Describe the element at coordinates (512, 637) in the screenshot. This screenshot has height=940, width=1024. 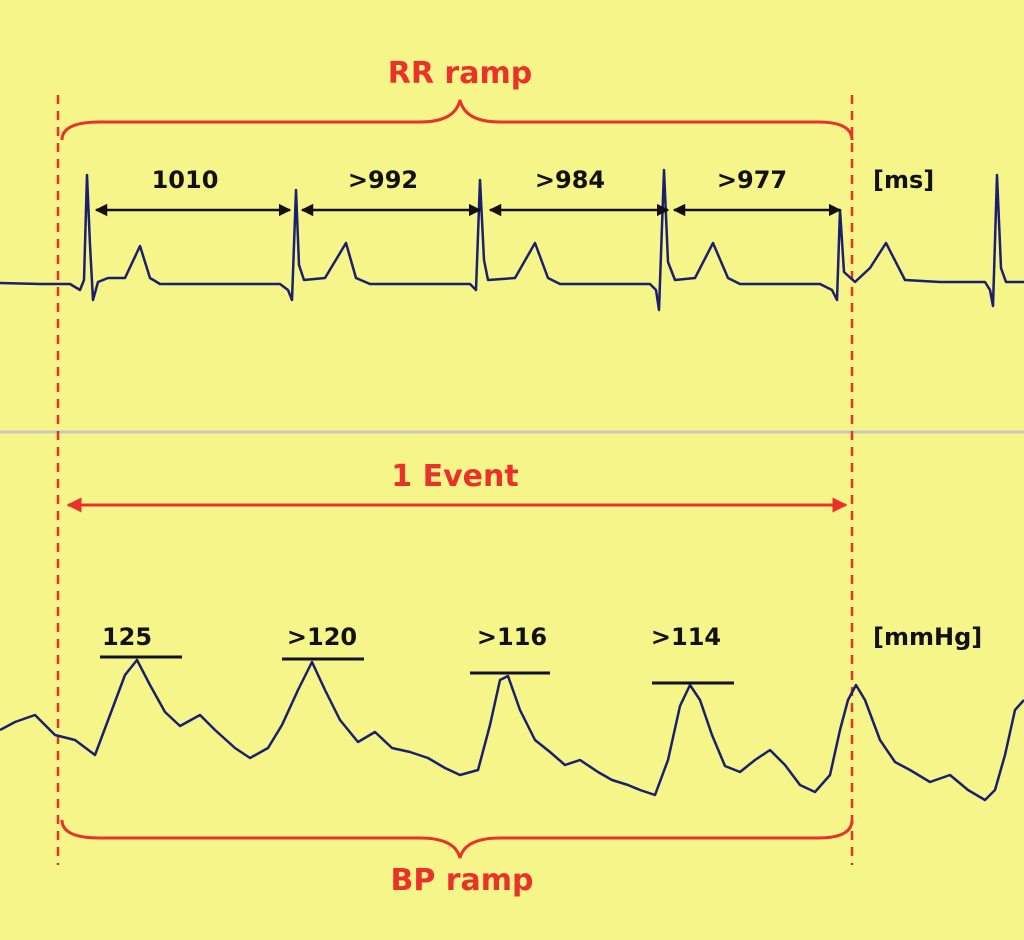
I see `bp-peak-label: >116` at that location.